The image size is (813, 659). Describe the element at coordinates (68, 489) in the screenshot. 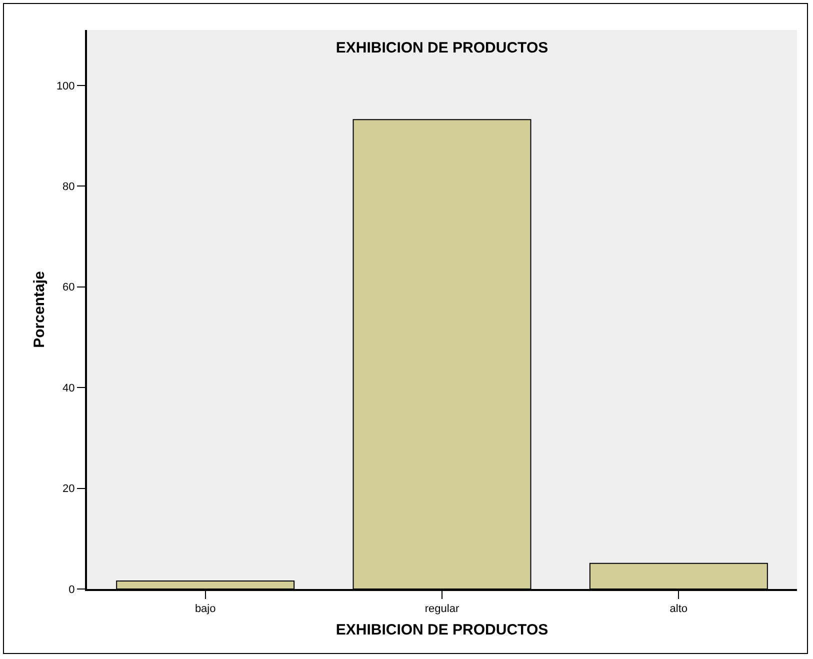

I see `y-tick-label: 20` at that location.